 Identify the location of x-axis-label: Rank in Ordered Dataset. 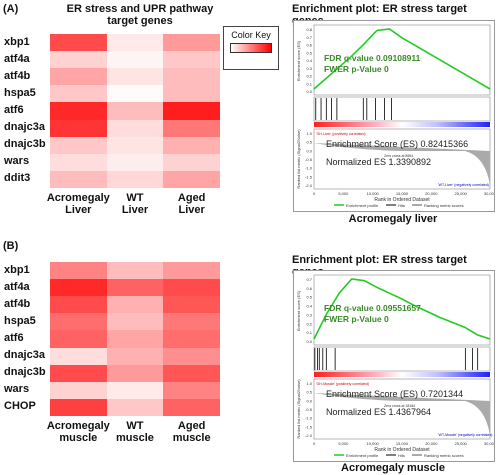
(402, 450).